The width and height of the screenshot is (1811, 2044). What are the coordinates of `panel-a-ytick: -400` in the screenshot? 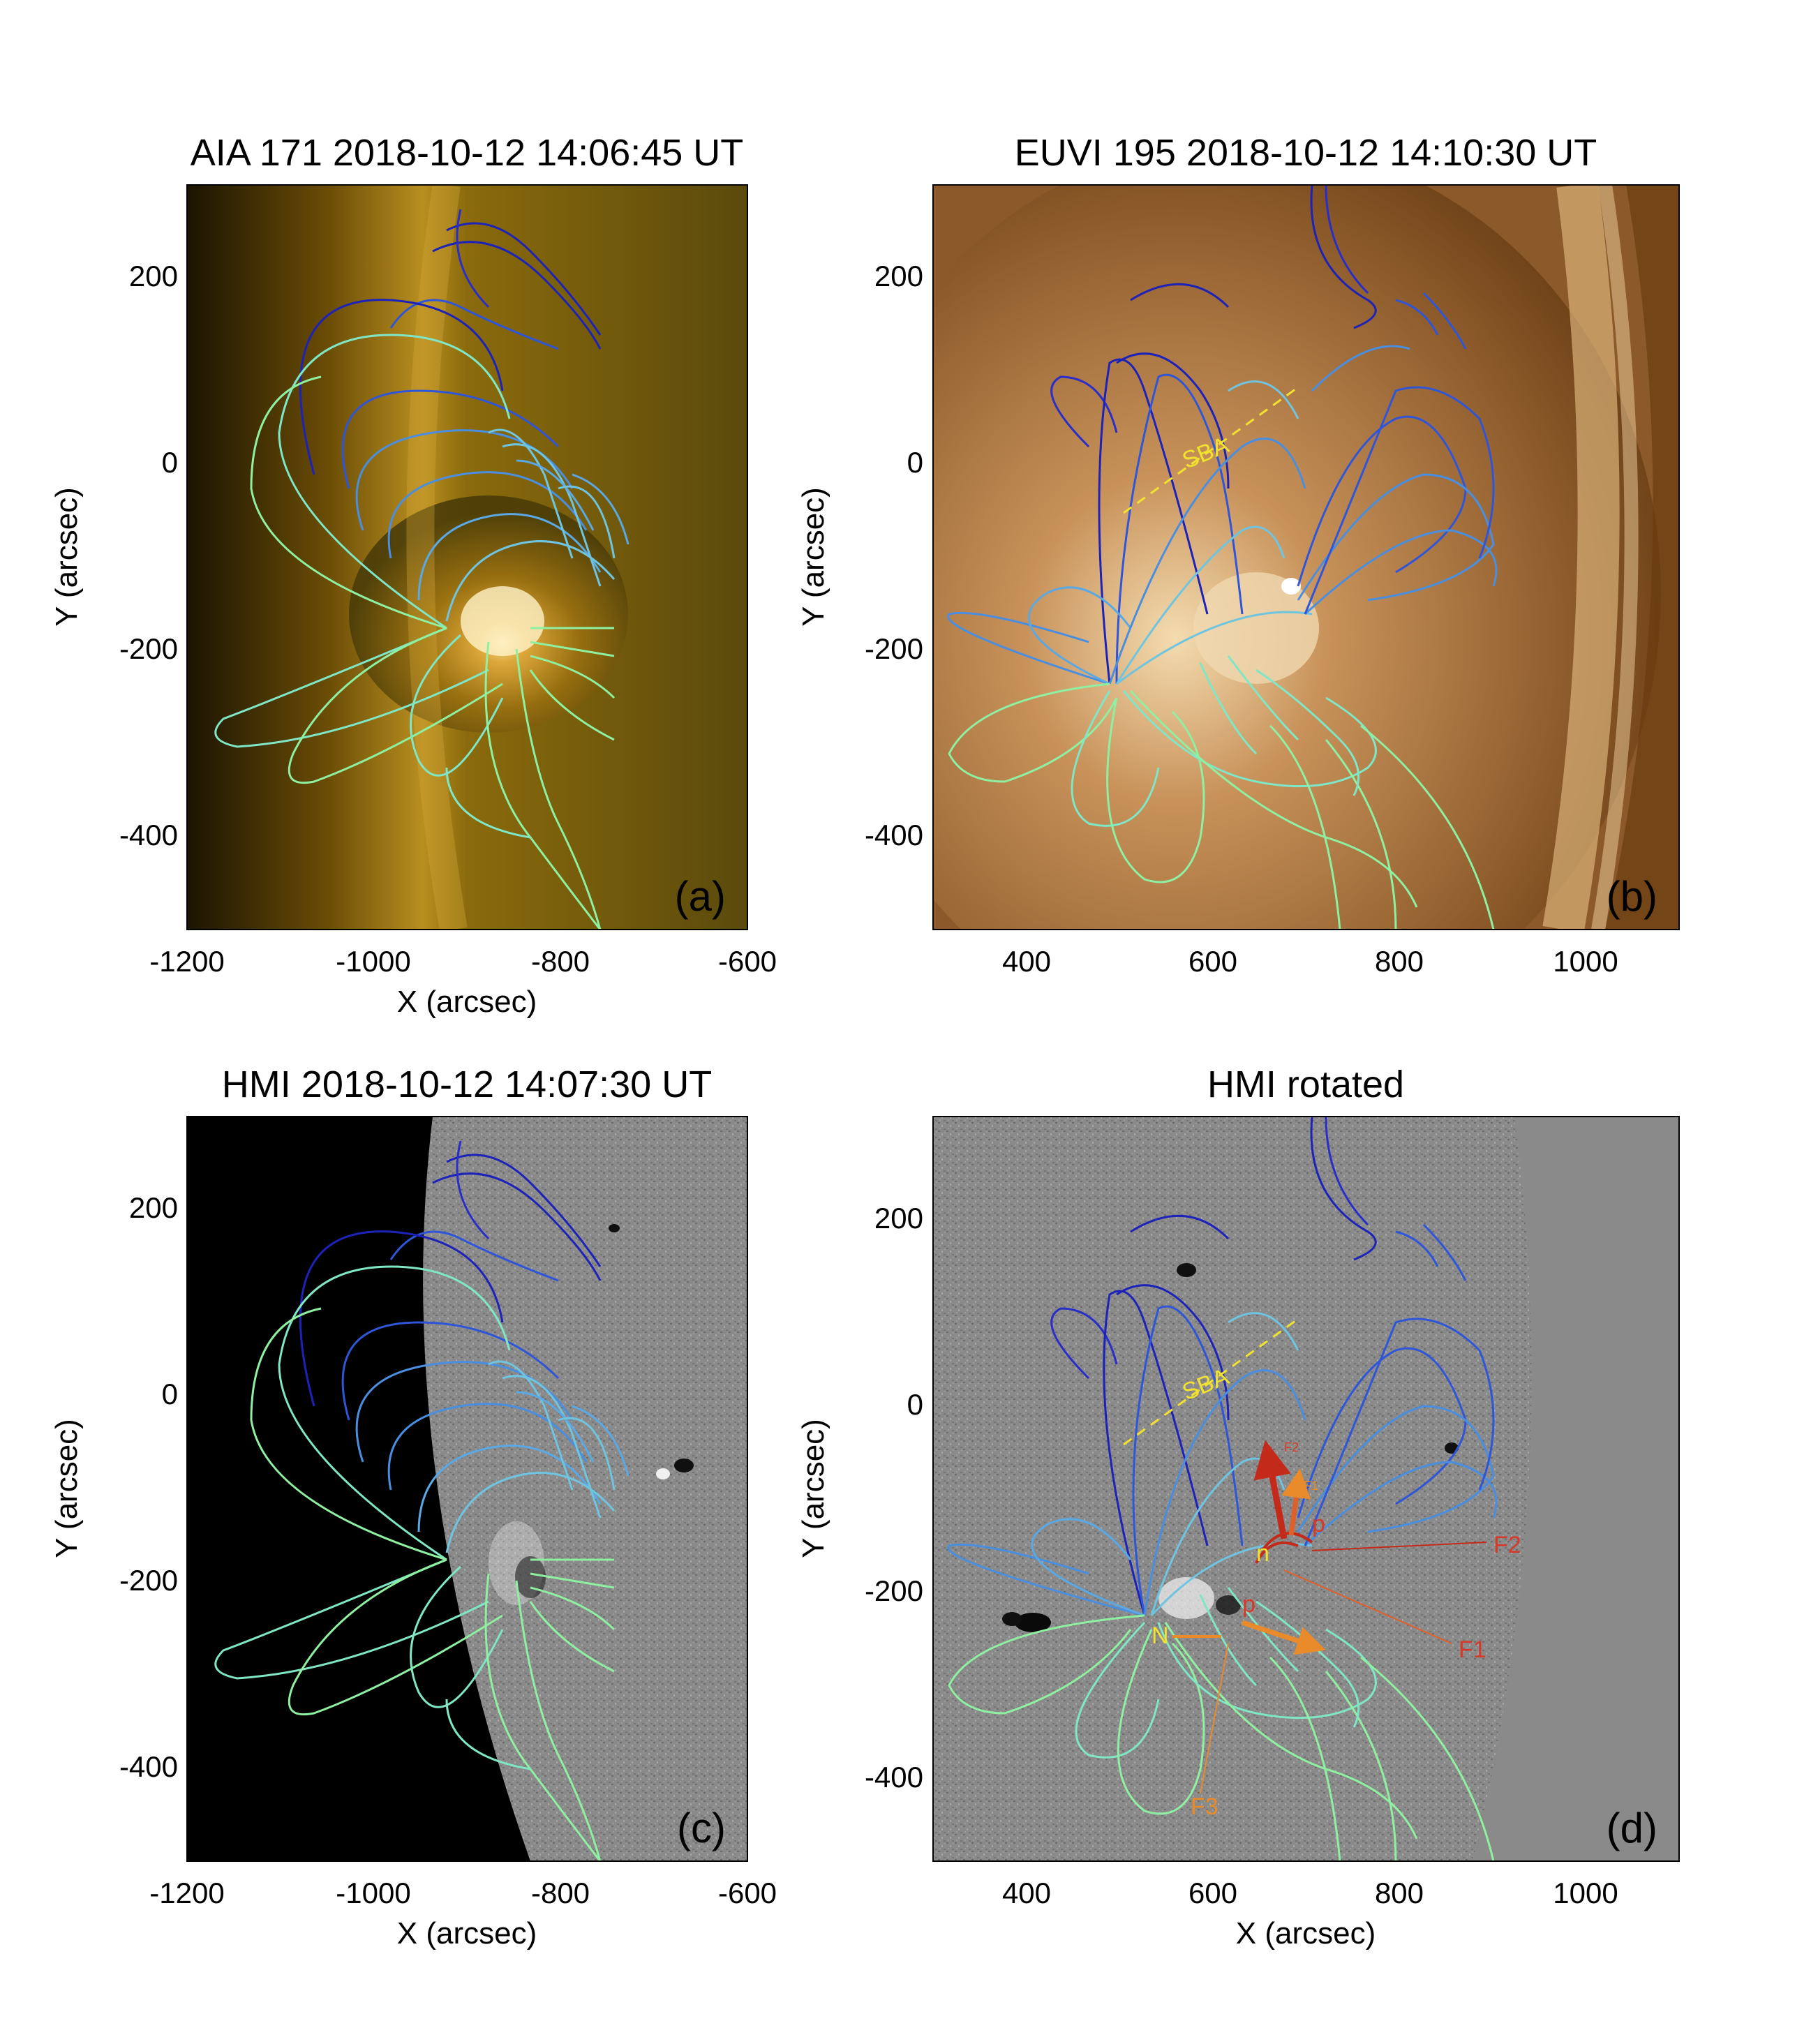 It's located at (148, 835).